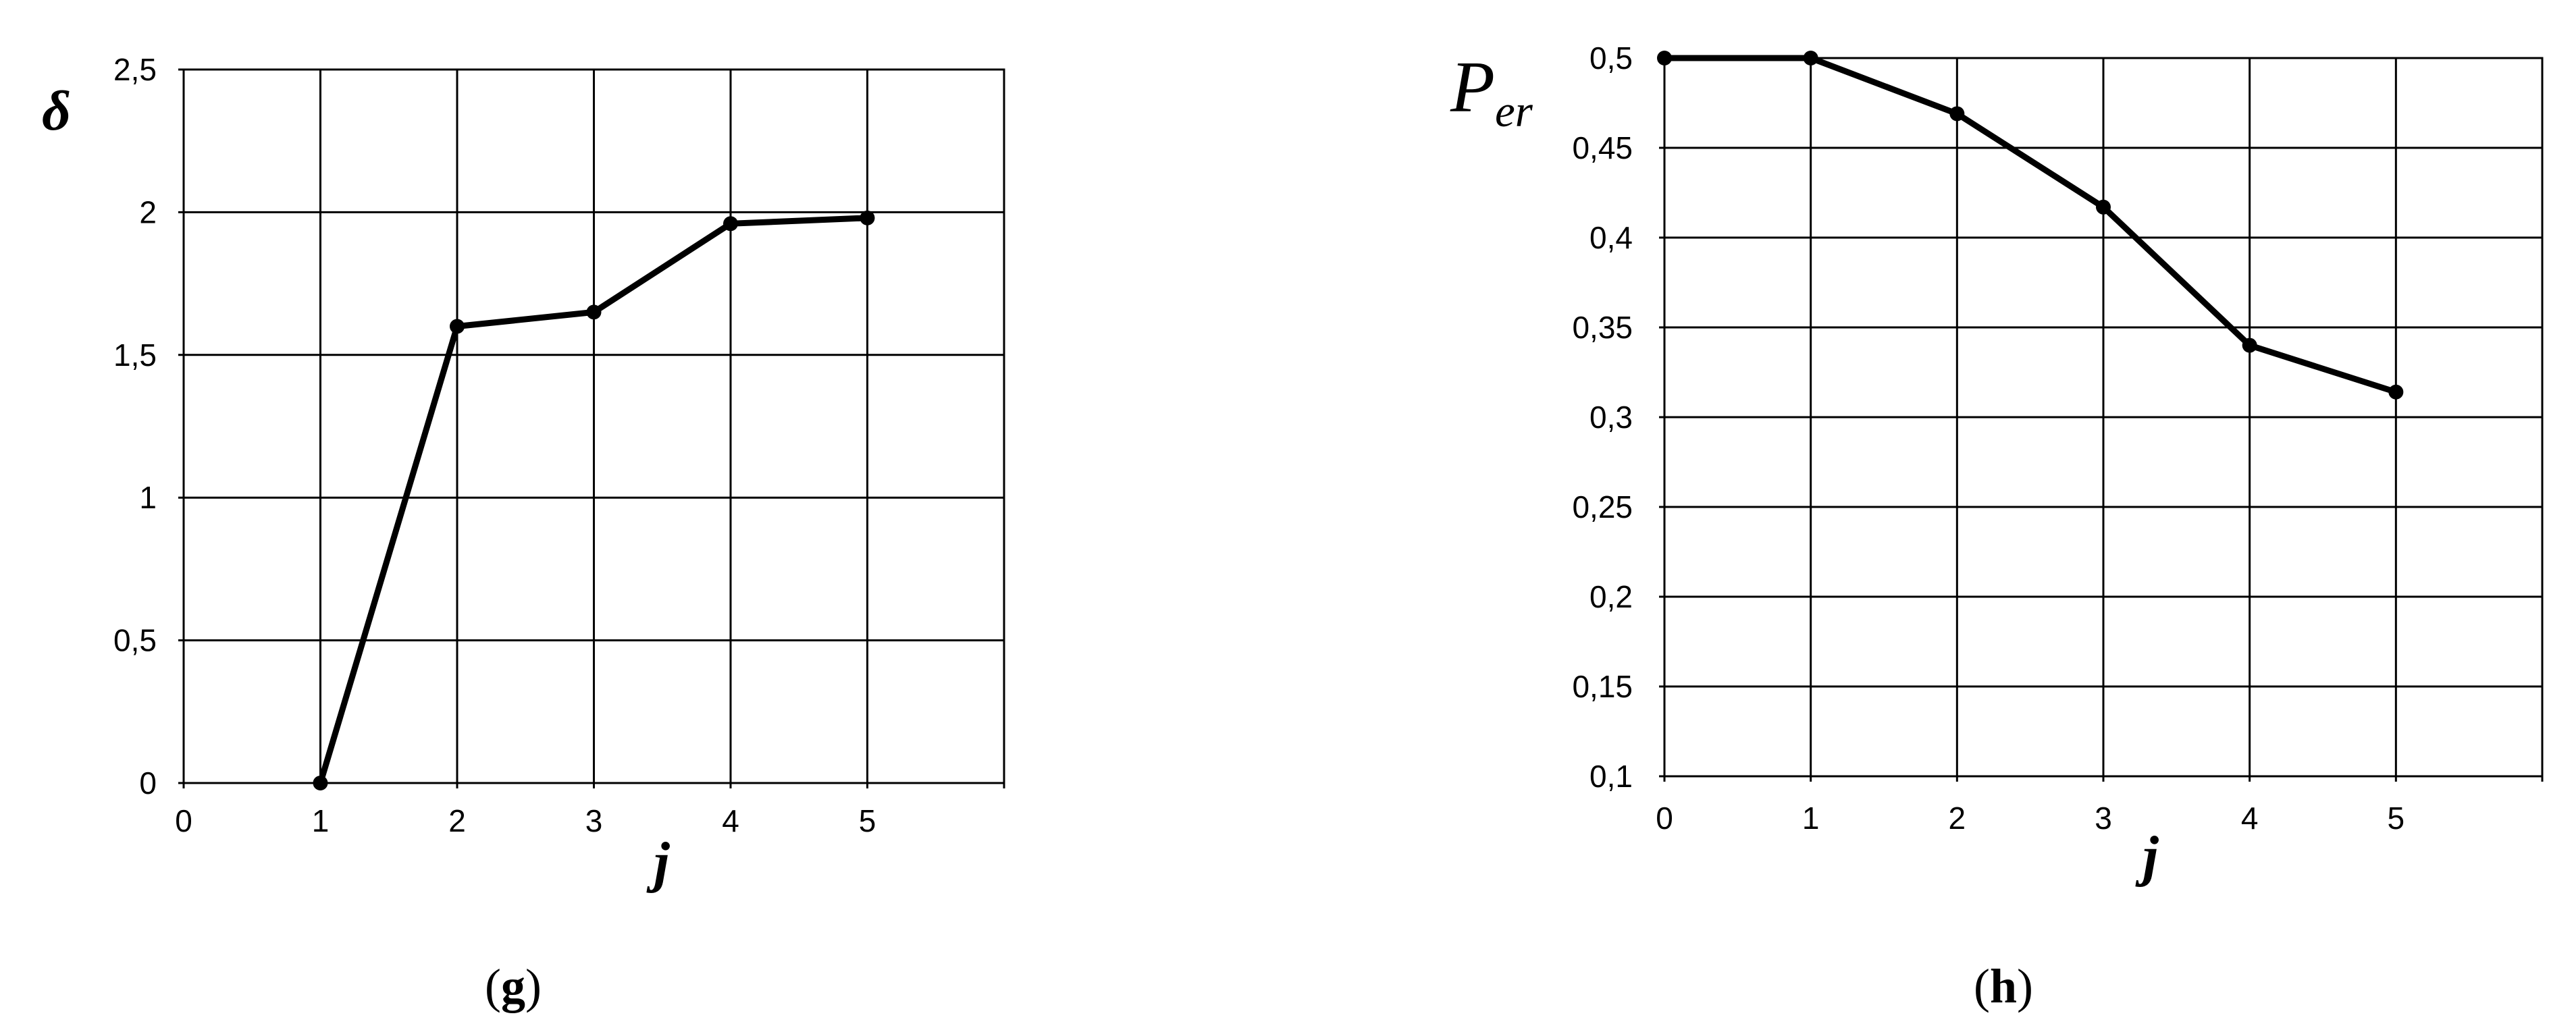 This screenshot has width=2576, height=1024. What do you see at coordinates (135, 69) in the screenshot?
I see `y-tick-label: 2,5` at bounding box center [135, 69].